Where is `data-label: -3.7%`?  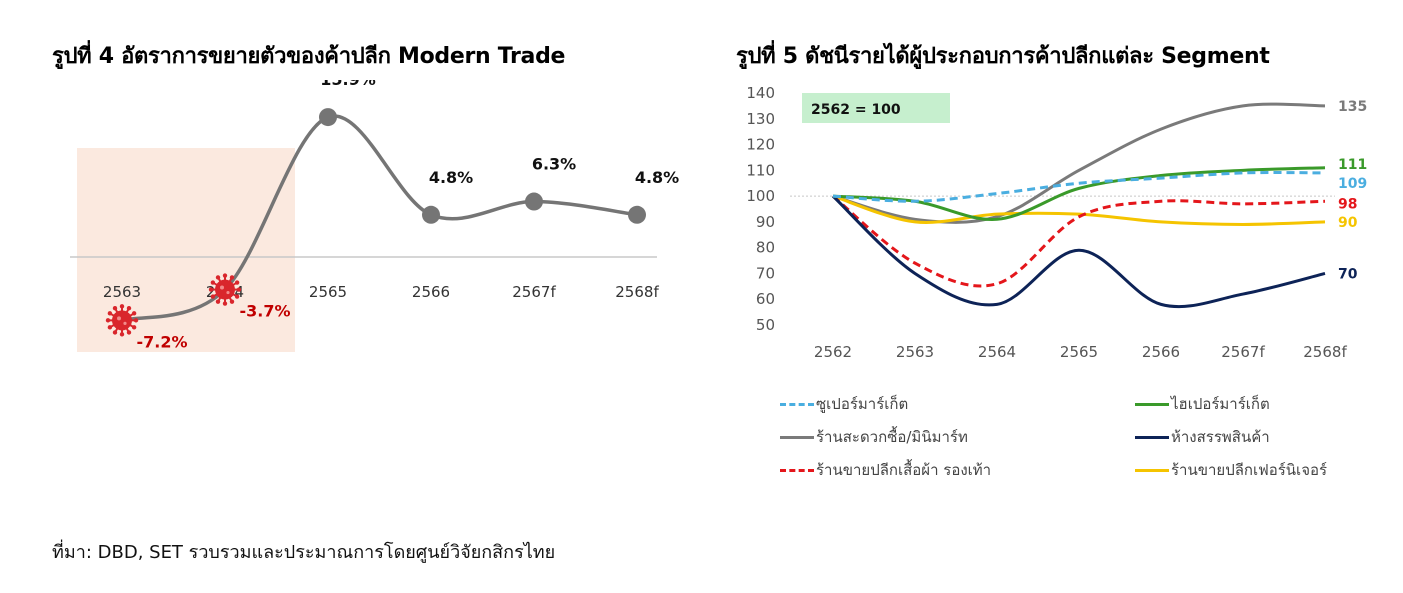
data-label: -3.7% is located at coordinates (264, 311).